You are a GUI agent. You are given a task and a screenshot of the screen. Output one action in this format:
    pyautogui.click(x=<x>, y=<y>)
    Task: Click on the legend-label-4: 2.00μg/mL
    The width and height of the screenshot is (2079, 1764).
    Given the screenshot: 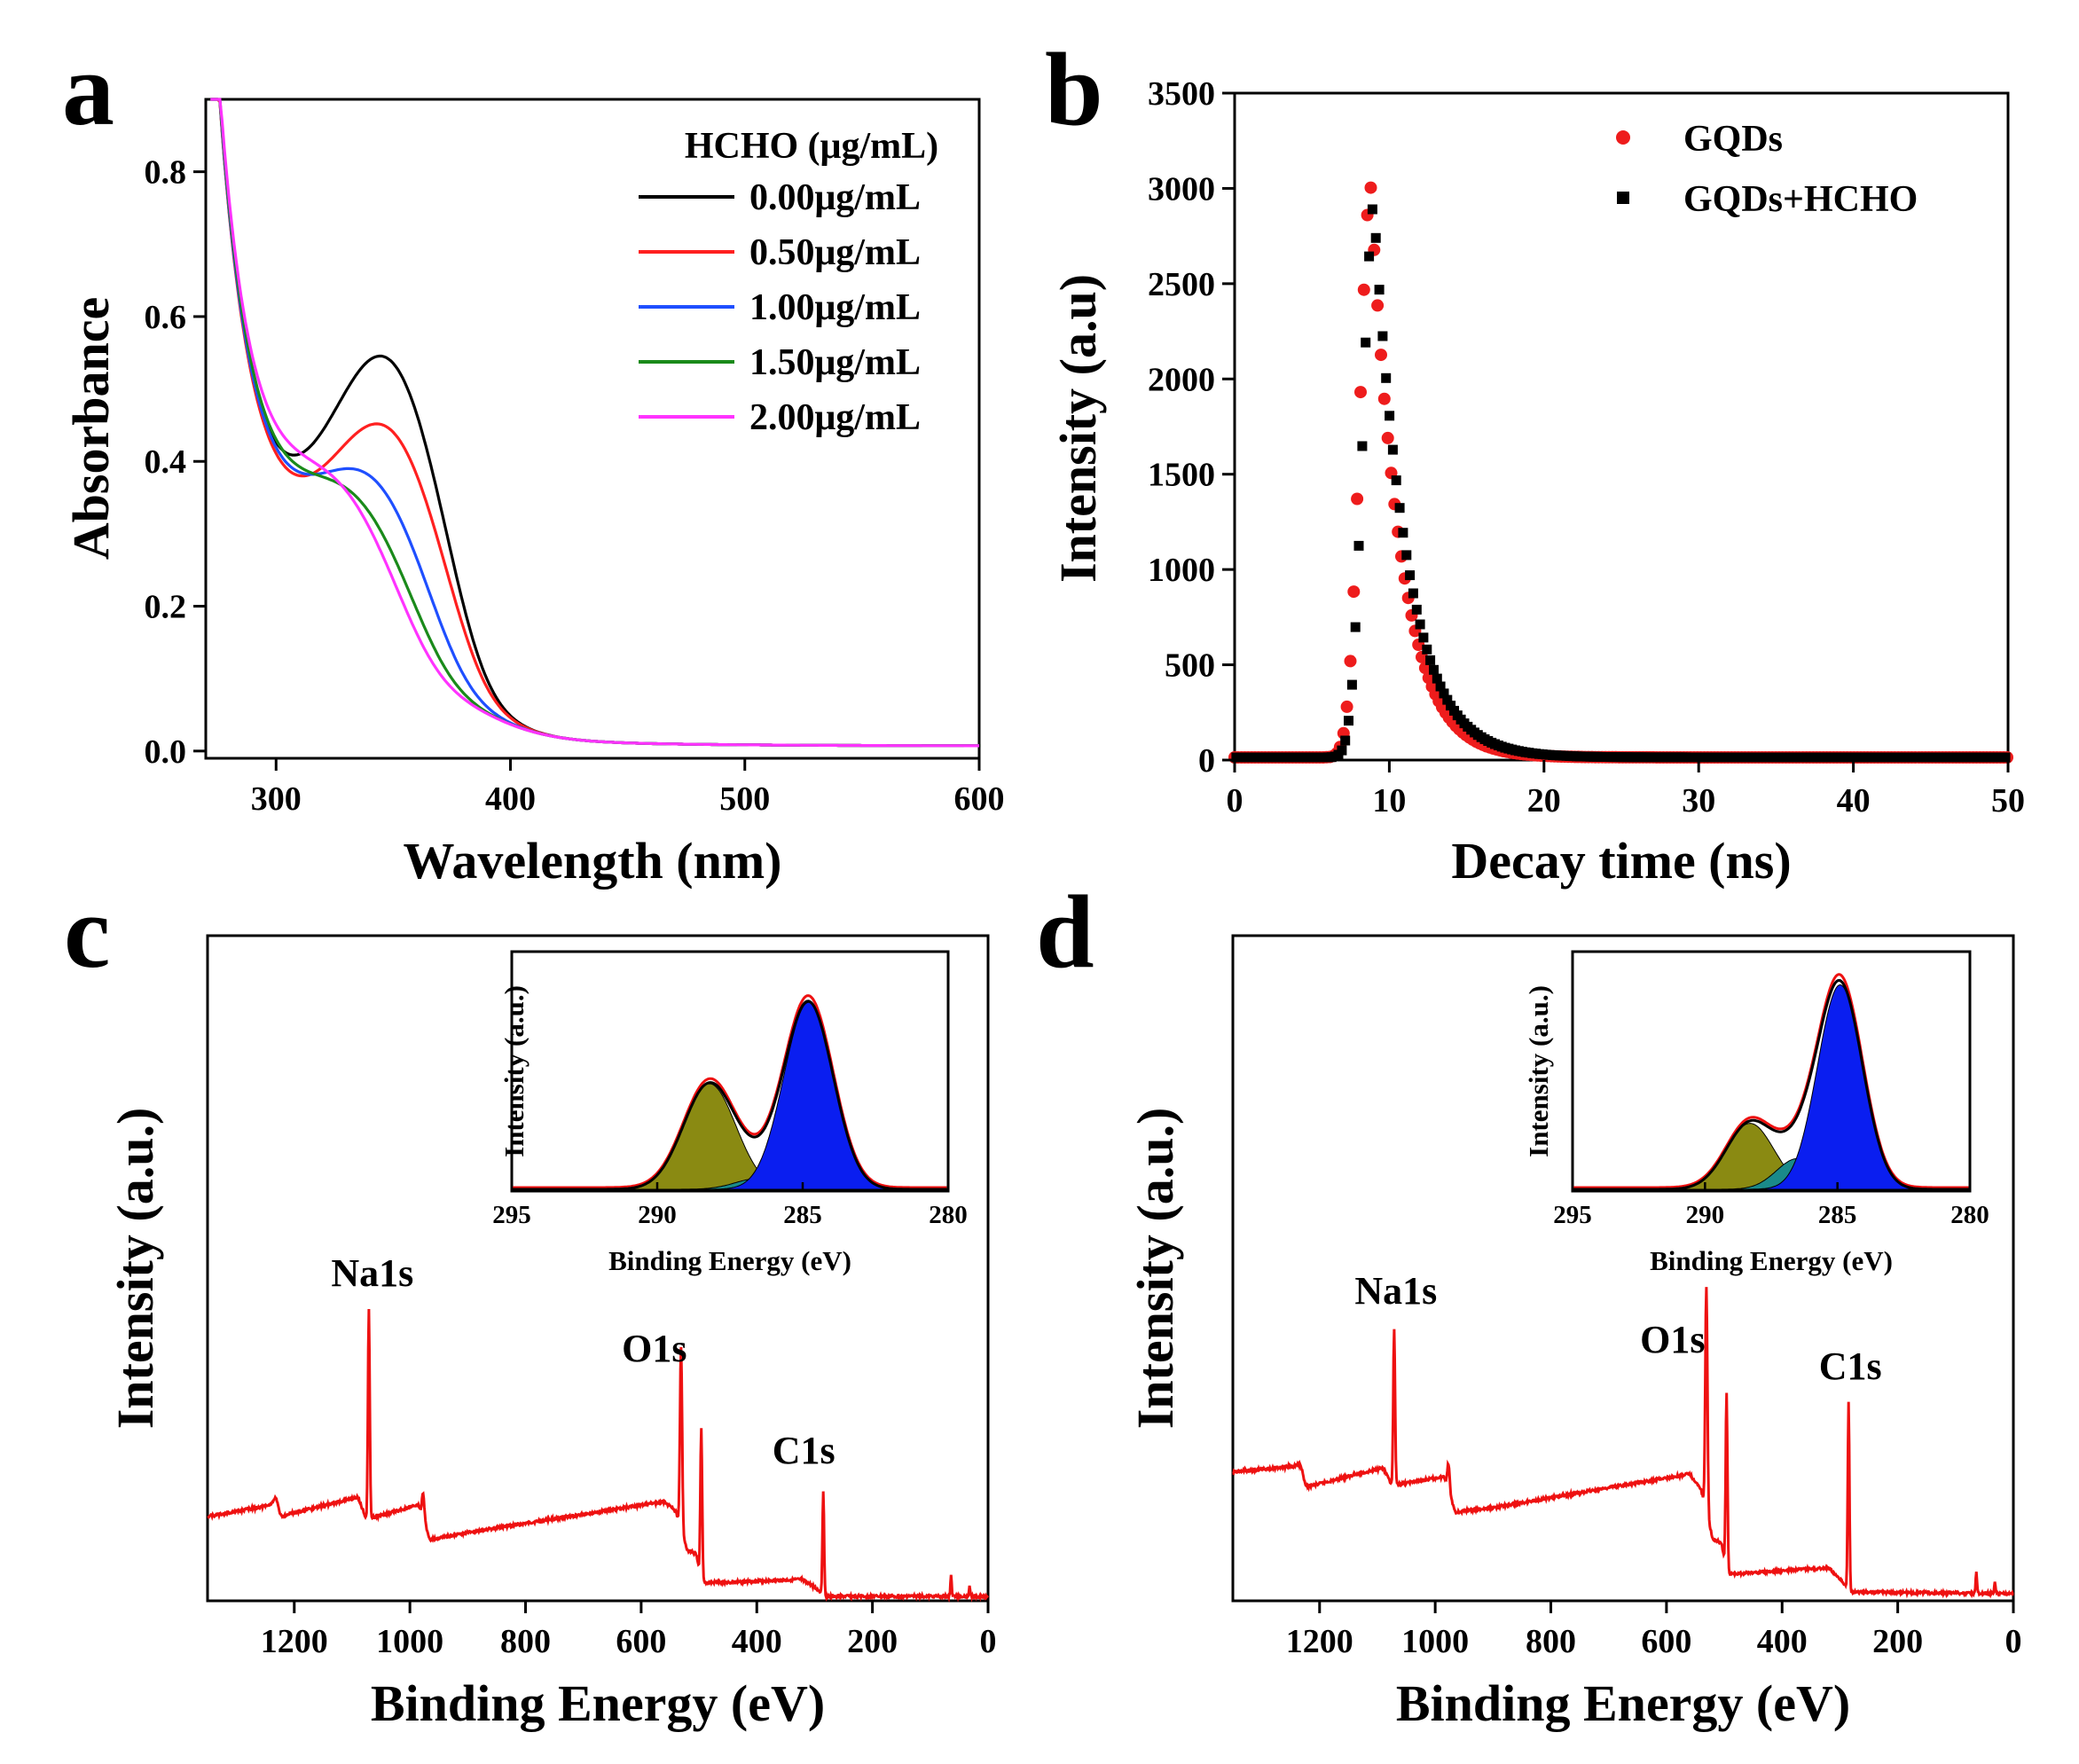 What is the action you would take?
    pyautogui.click(x=835, y=417)
    